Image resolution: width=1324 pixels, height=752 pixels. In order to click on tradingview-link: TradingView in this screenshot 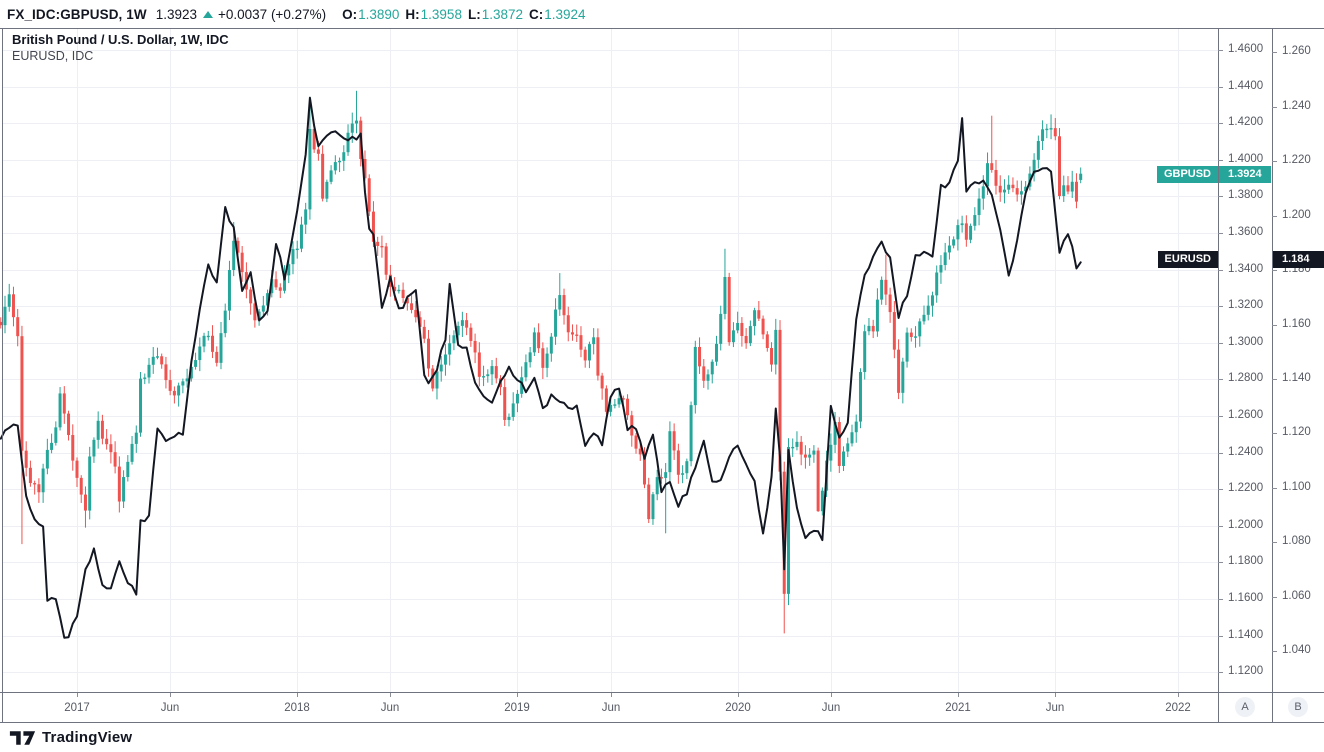, I will do `click(70, 737)`.